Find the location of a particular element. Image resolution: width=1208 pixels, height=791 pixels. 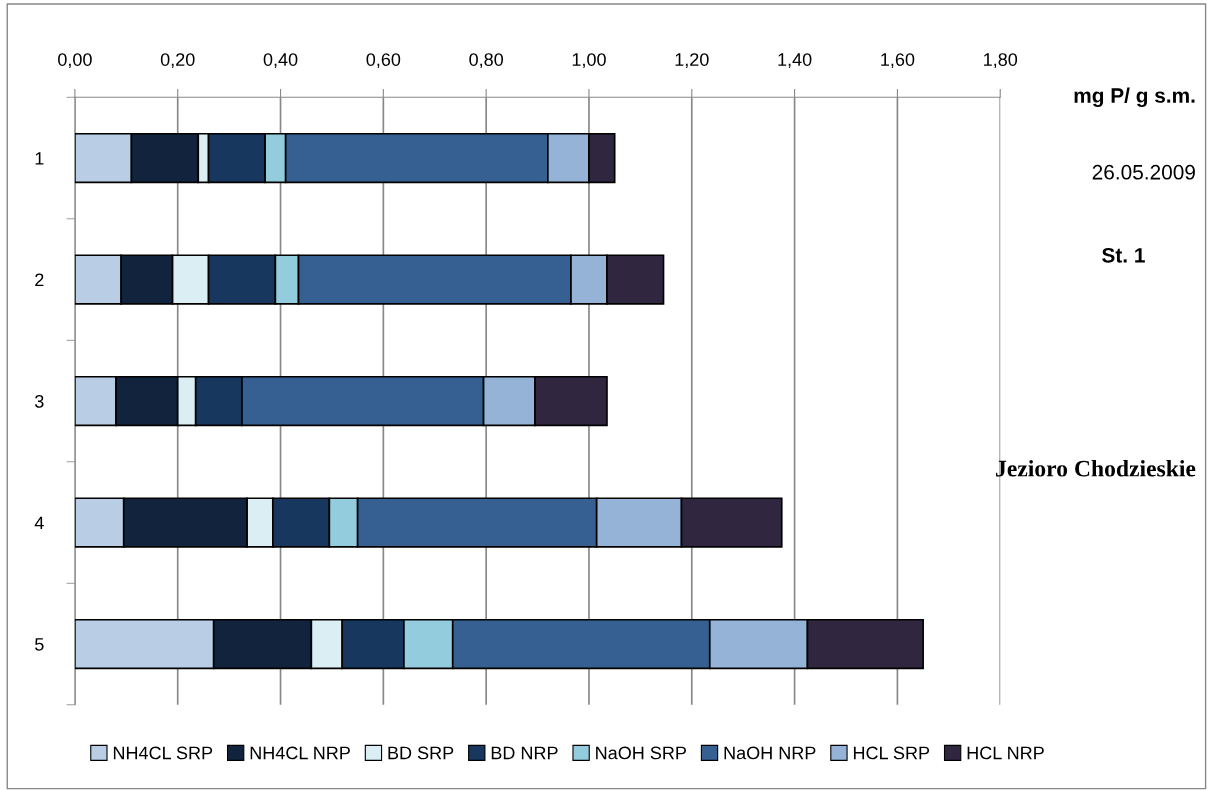

legend-label: NH4CL SRP is located at coordinates (163, 753).